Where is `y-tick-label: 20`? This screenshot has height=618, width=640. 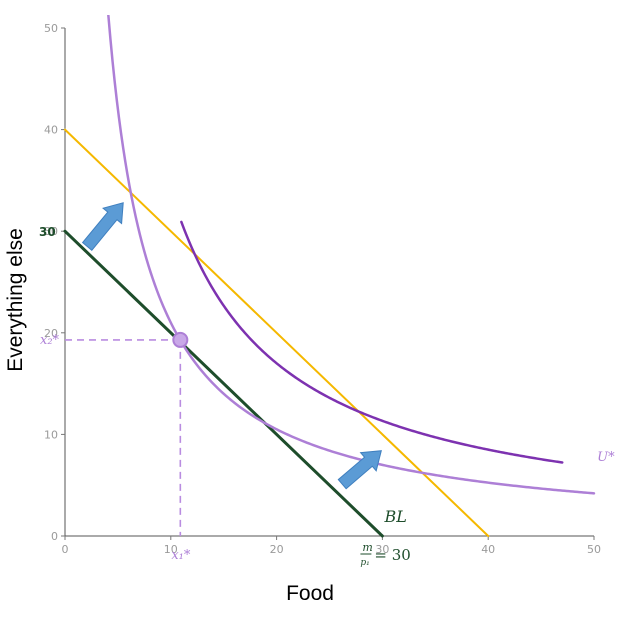 y-tick-label: 20 is located at coordinates (51, 333).